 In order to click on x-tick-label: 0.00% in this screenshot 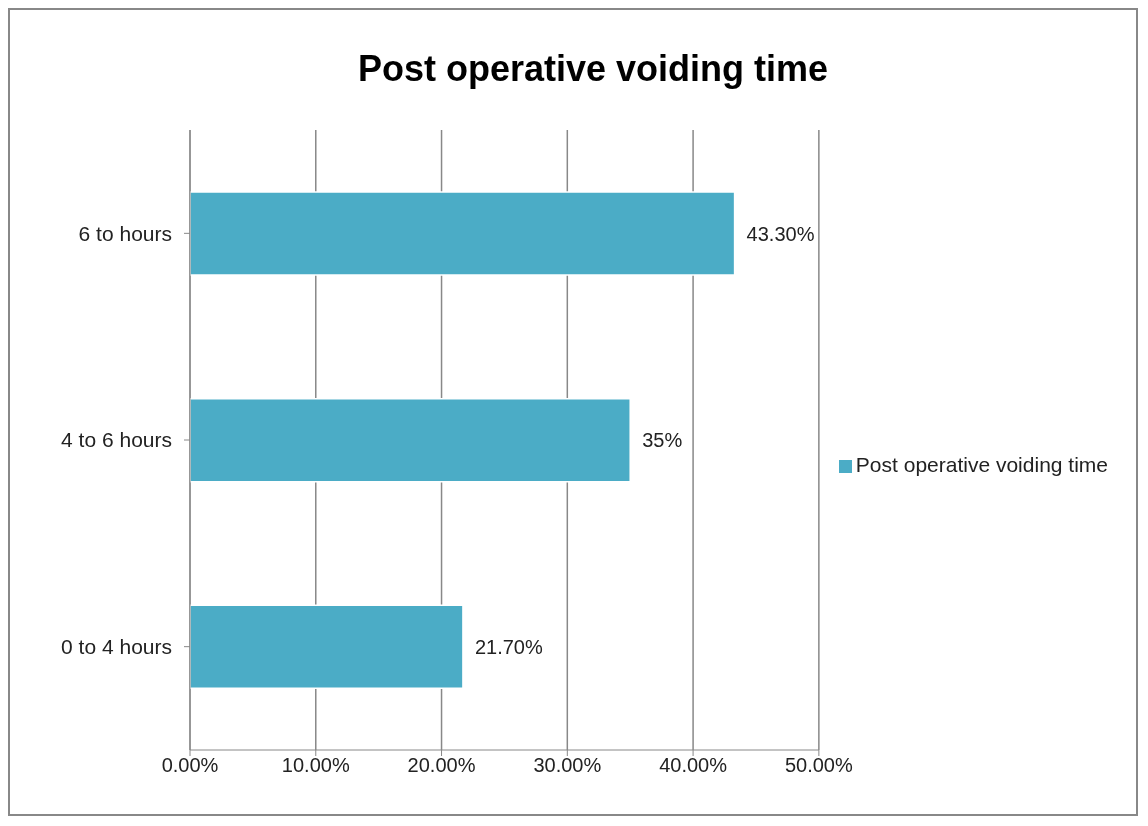, I will do `click(190, 765)`.